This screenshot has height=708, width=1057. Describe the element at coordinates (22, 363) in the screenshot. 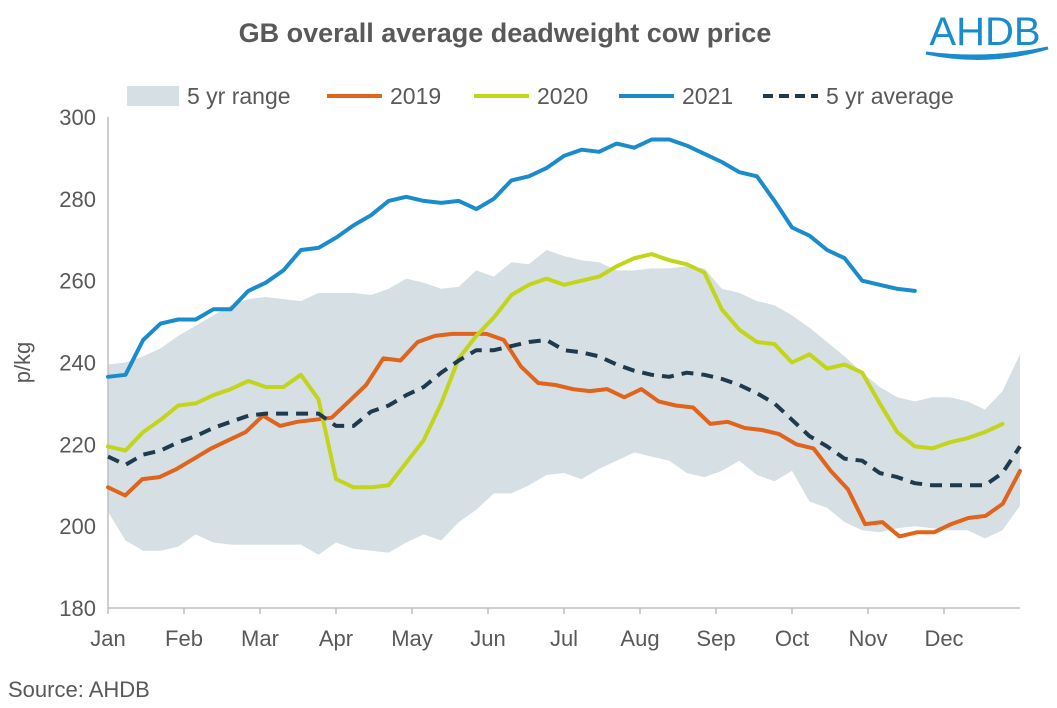

I see `y-axis-title: p/kg` at that location.